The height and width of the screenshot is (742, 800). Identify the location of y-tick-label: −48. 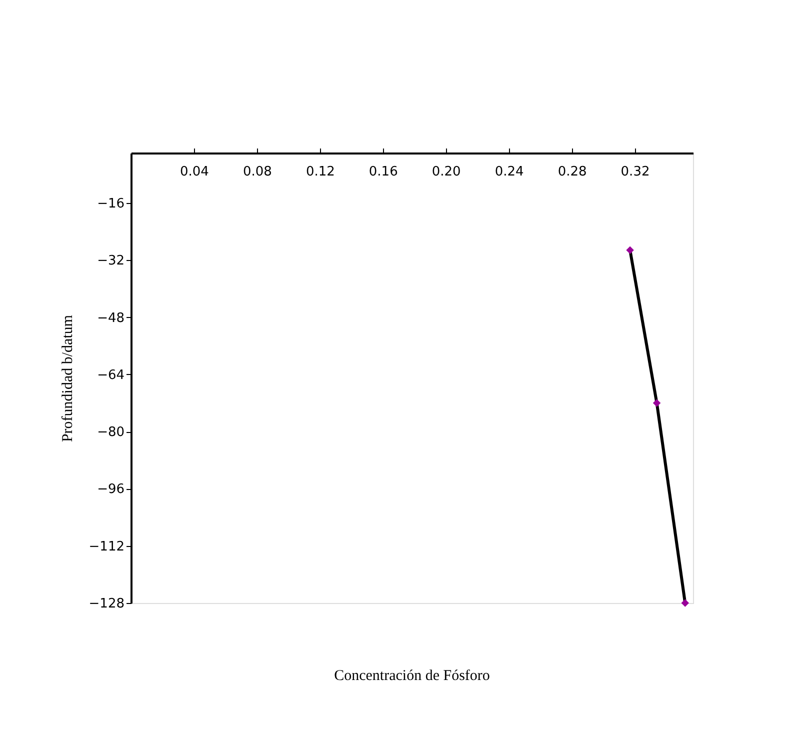
(110, 318).